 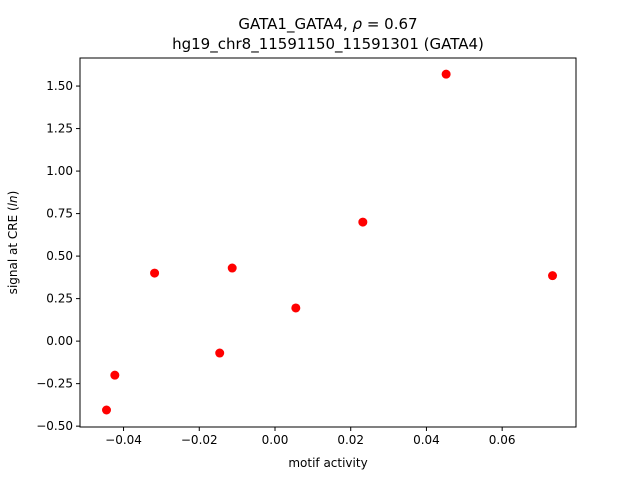 What do you see at coordinates (59, 86) in the screenshot?
I see `y-tick-label: 1.50` at bounding box center [59, 86].